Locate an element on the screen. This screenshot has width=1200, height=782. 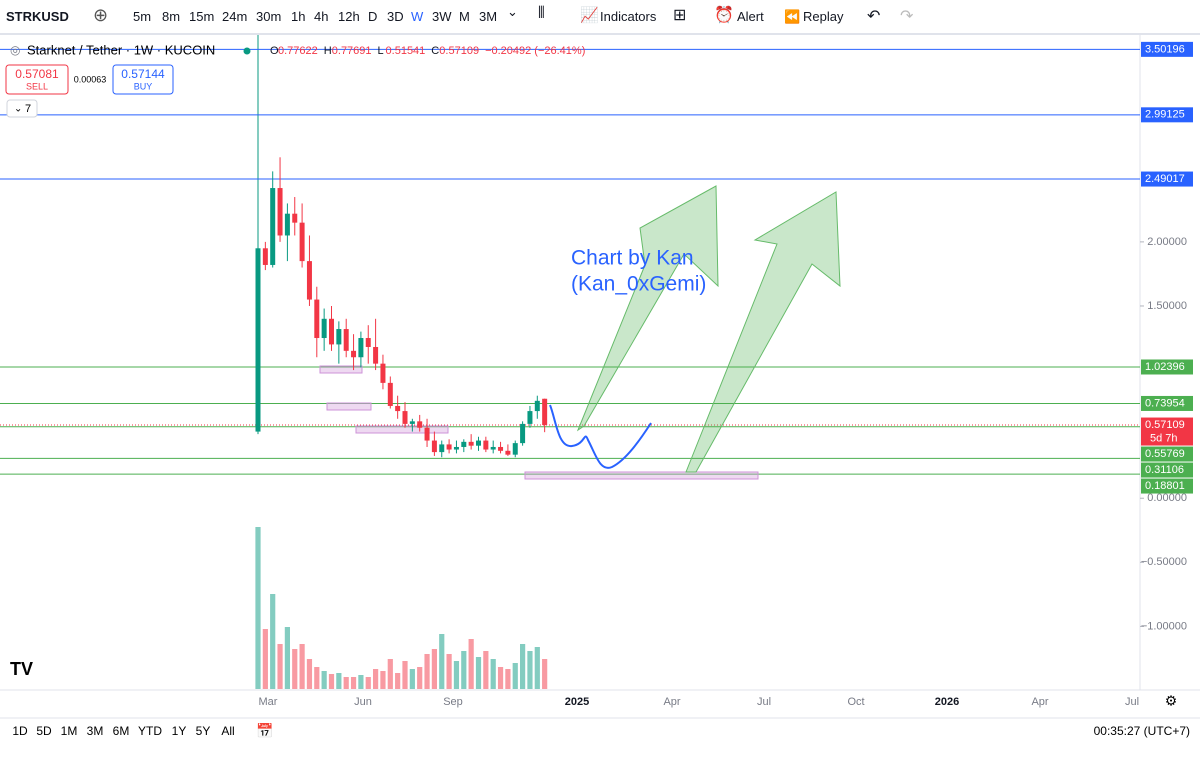
price-tag-label: 2.49017 is located at coordinates (1165, 179).